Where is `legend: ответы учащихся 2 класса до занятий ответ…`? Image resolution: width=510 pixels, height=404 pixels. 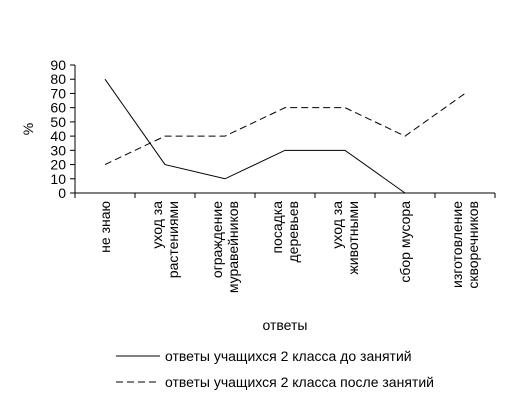
legend: ответы учащихся 2 класса до занятий ответ… is located at coordinates (275, 369).